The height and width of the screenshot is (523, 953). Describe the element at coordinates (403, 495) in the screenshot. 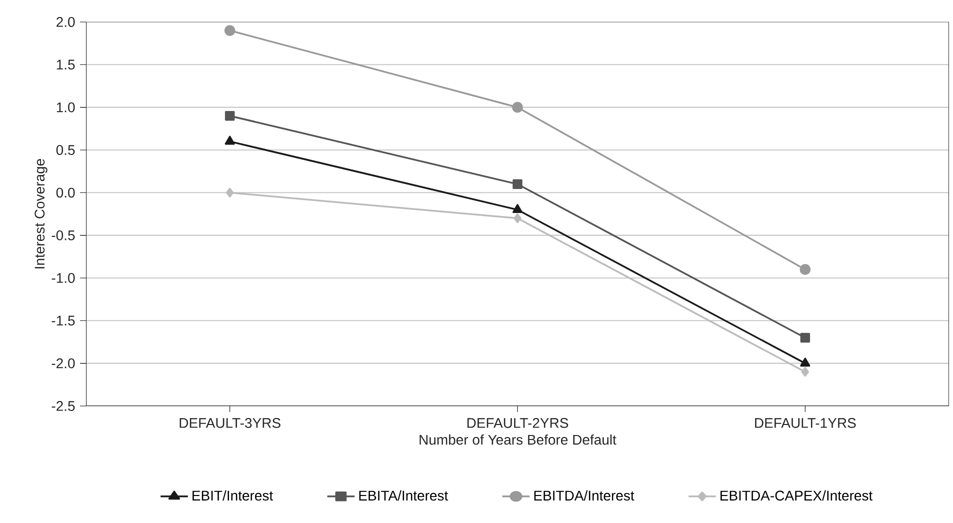

I see `legend-label: EBITA/Interest` at that location.